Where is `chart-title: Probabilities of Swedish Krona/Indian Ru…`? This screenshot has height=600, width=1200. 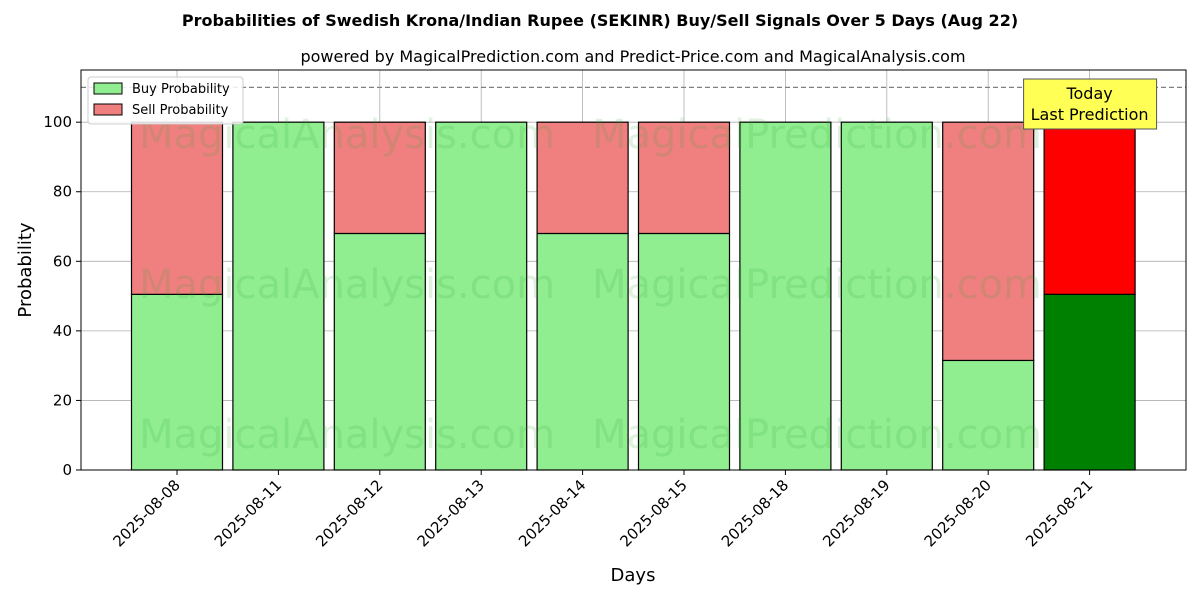
chart-title: Probabilities of Swedish Krona/Indian Ru… is located at coordinates (600, 20).